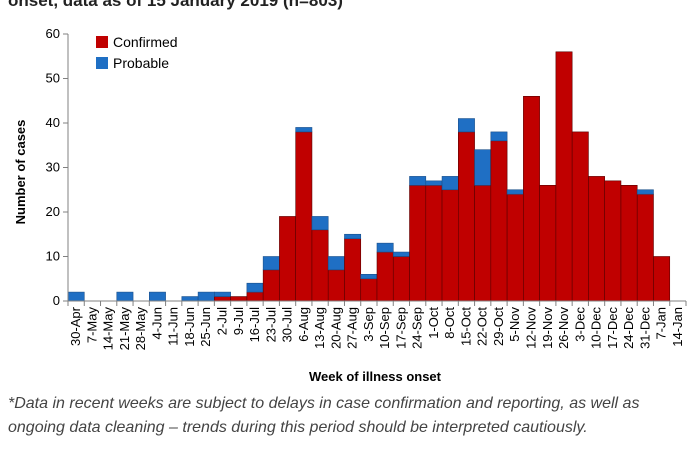 This screenshot has height=467, width=700. I want to click on x-tick-label-30-Apr: 30-Apr, so click(75, 326).